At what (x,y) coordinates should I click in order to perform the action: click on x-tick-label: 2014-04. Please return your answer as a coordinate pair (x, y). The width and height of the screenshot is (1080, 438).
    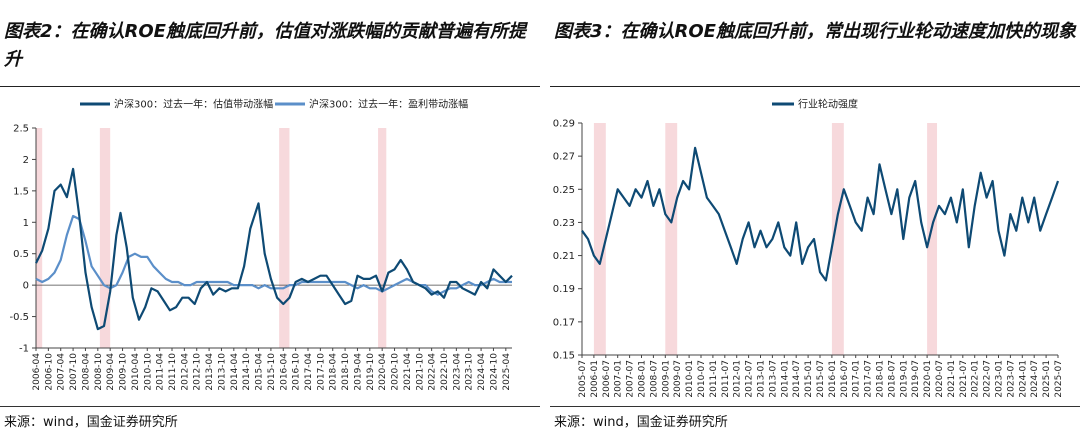
    Looking at the image, I should click on (235, 372).